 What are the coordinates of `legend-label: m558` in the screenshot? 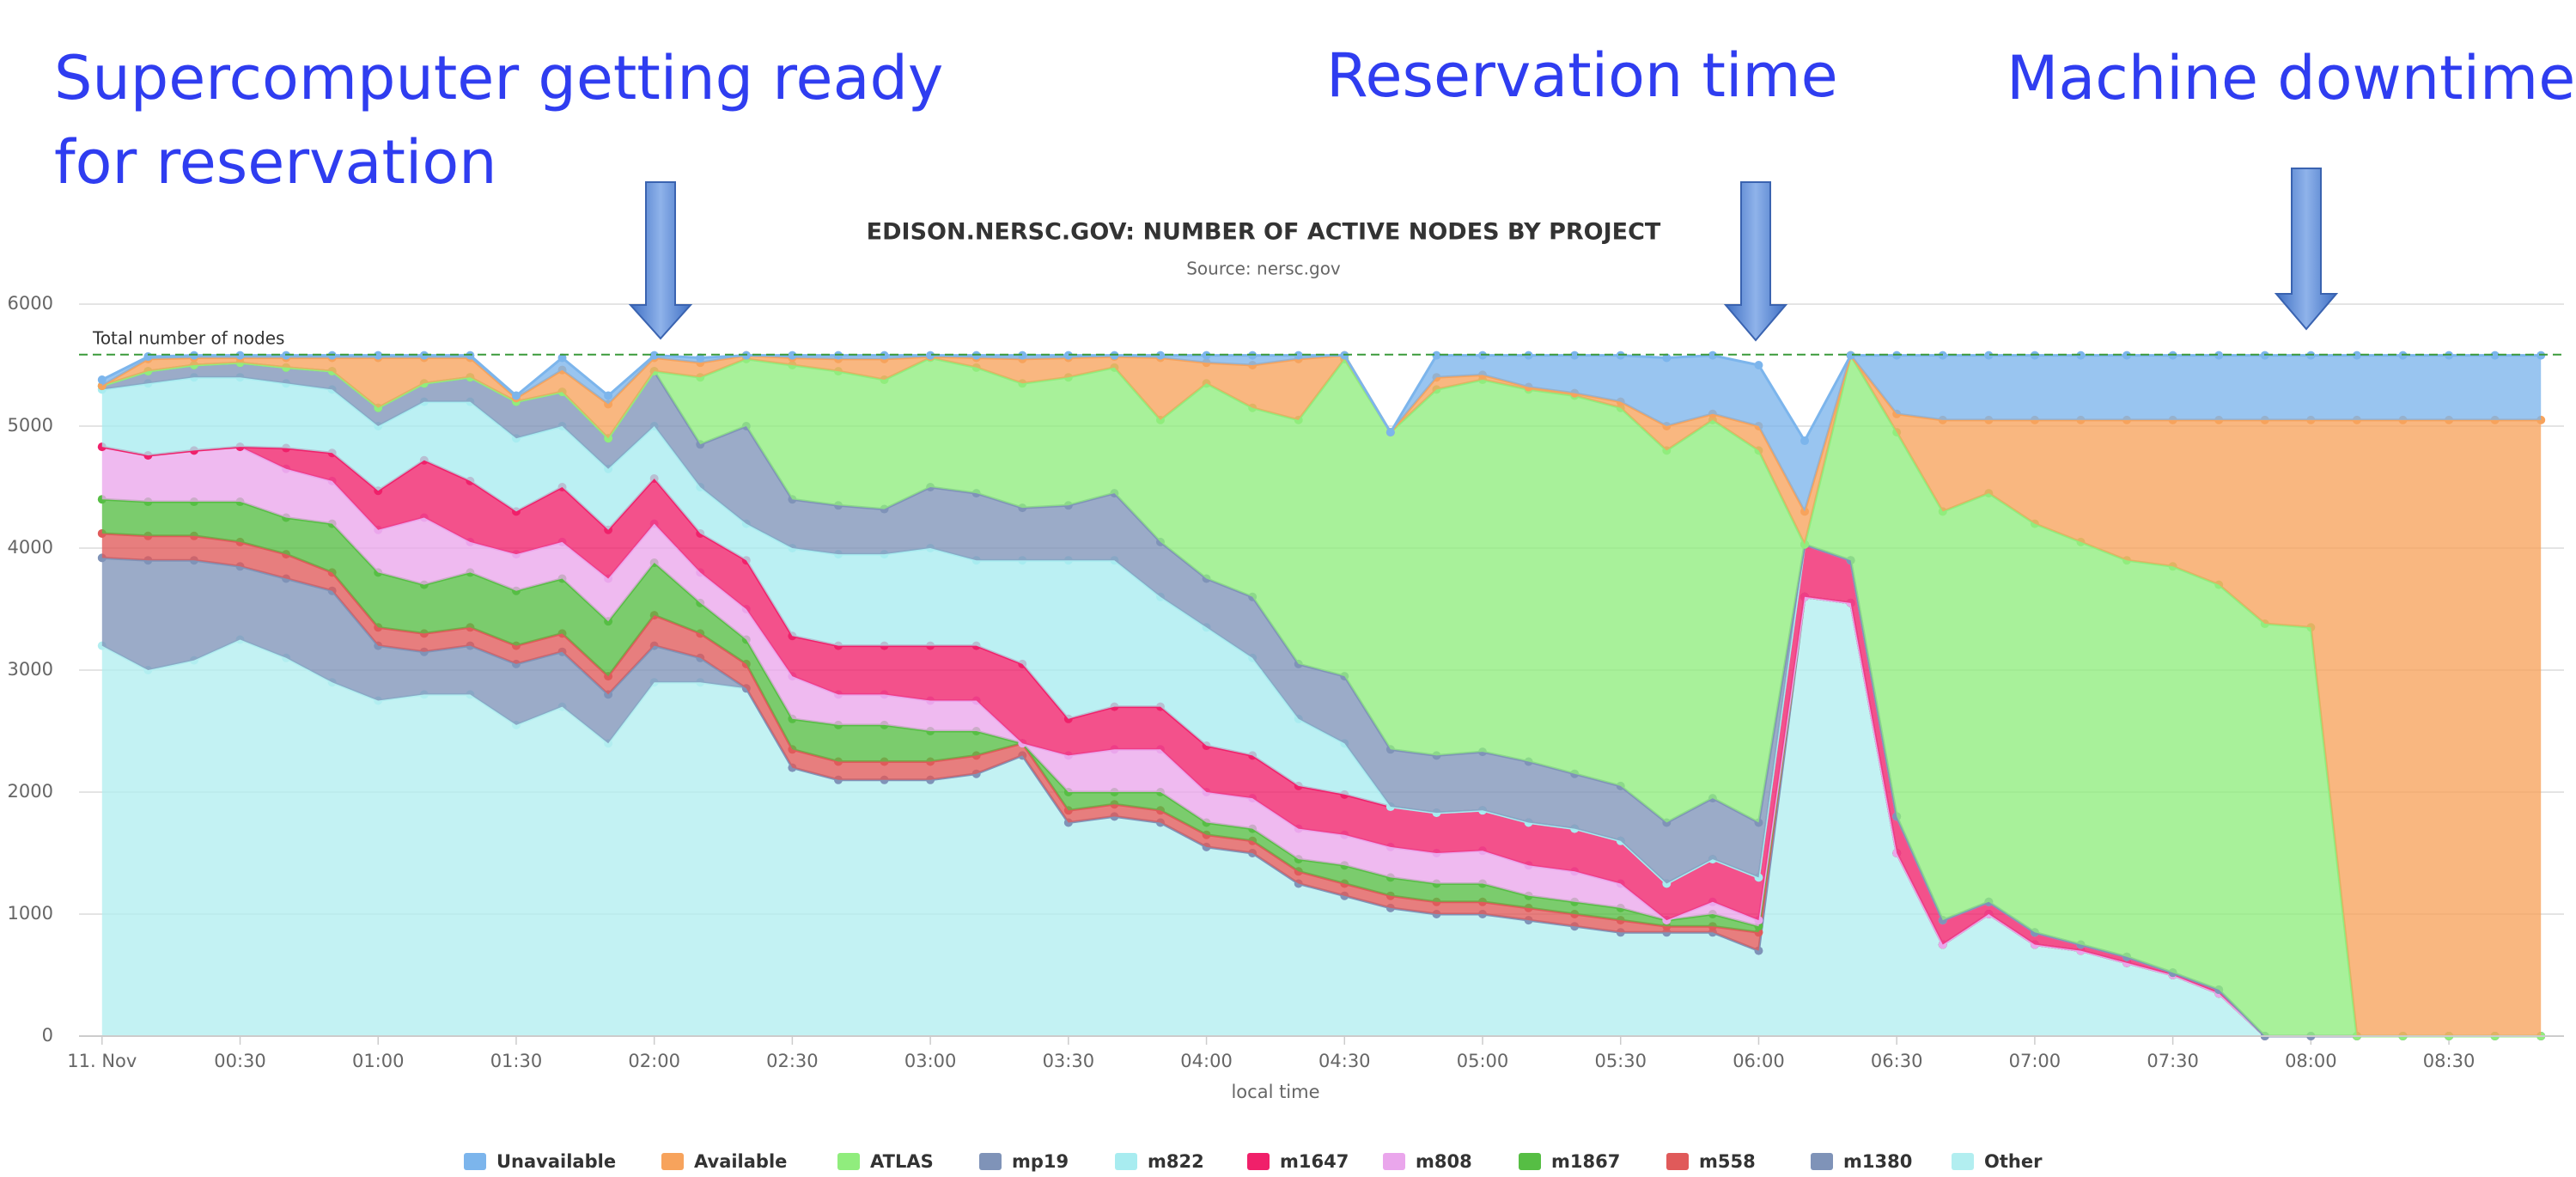 It's located at (1727, 1162).